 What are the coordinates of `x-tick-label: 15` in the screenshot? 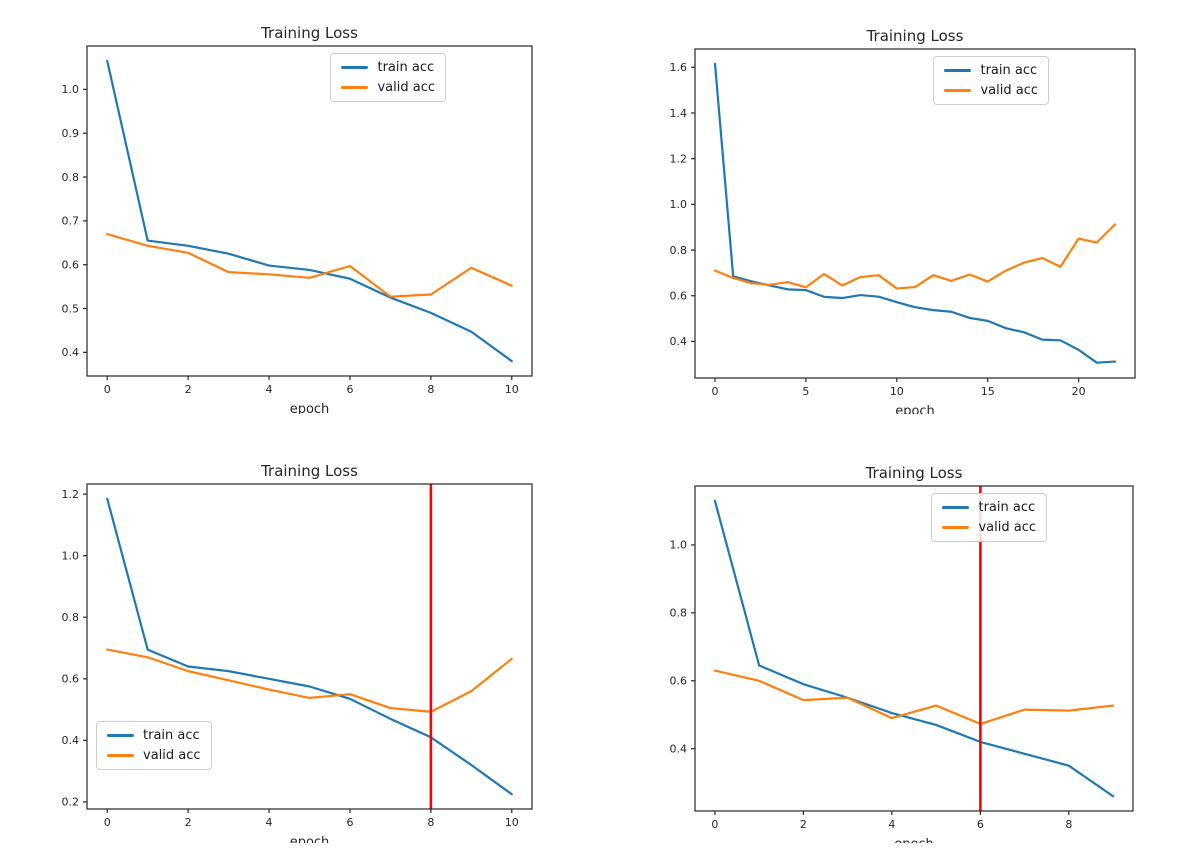 It's located at (988, 391).